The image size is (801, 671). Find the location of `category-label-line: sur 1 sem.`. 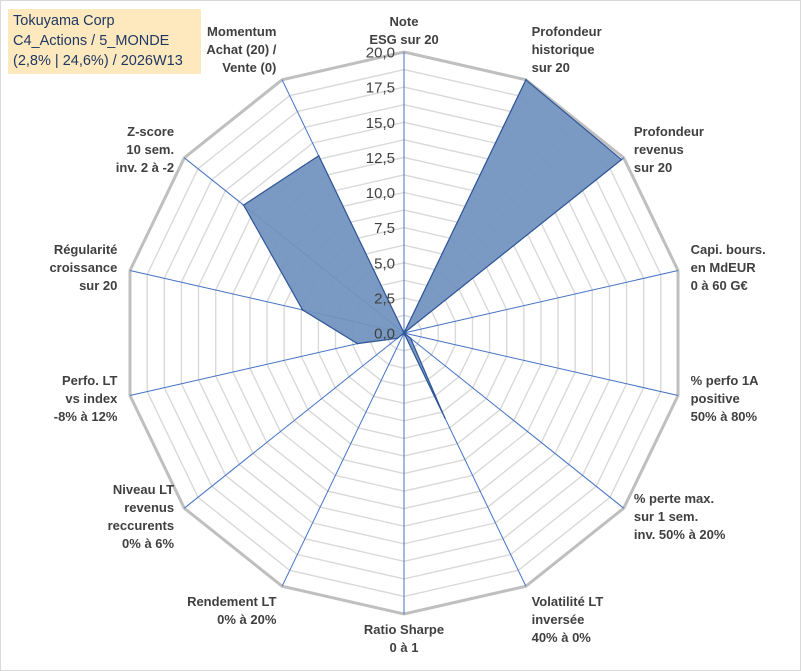

category-label-line: sur 1 sem. is located at coordinates (666, 516).